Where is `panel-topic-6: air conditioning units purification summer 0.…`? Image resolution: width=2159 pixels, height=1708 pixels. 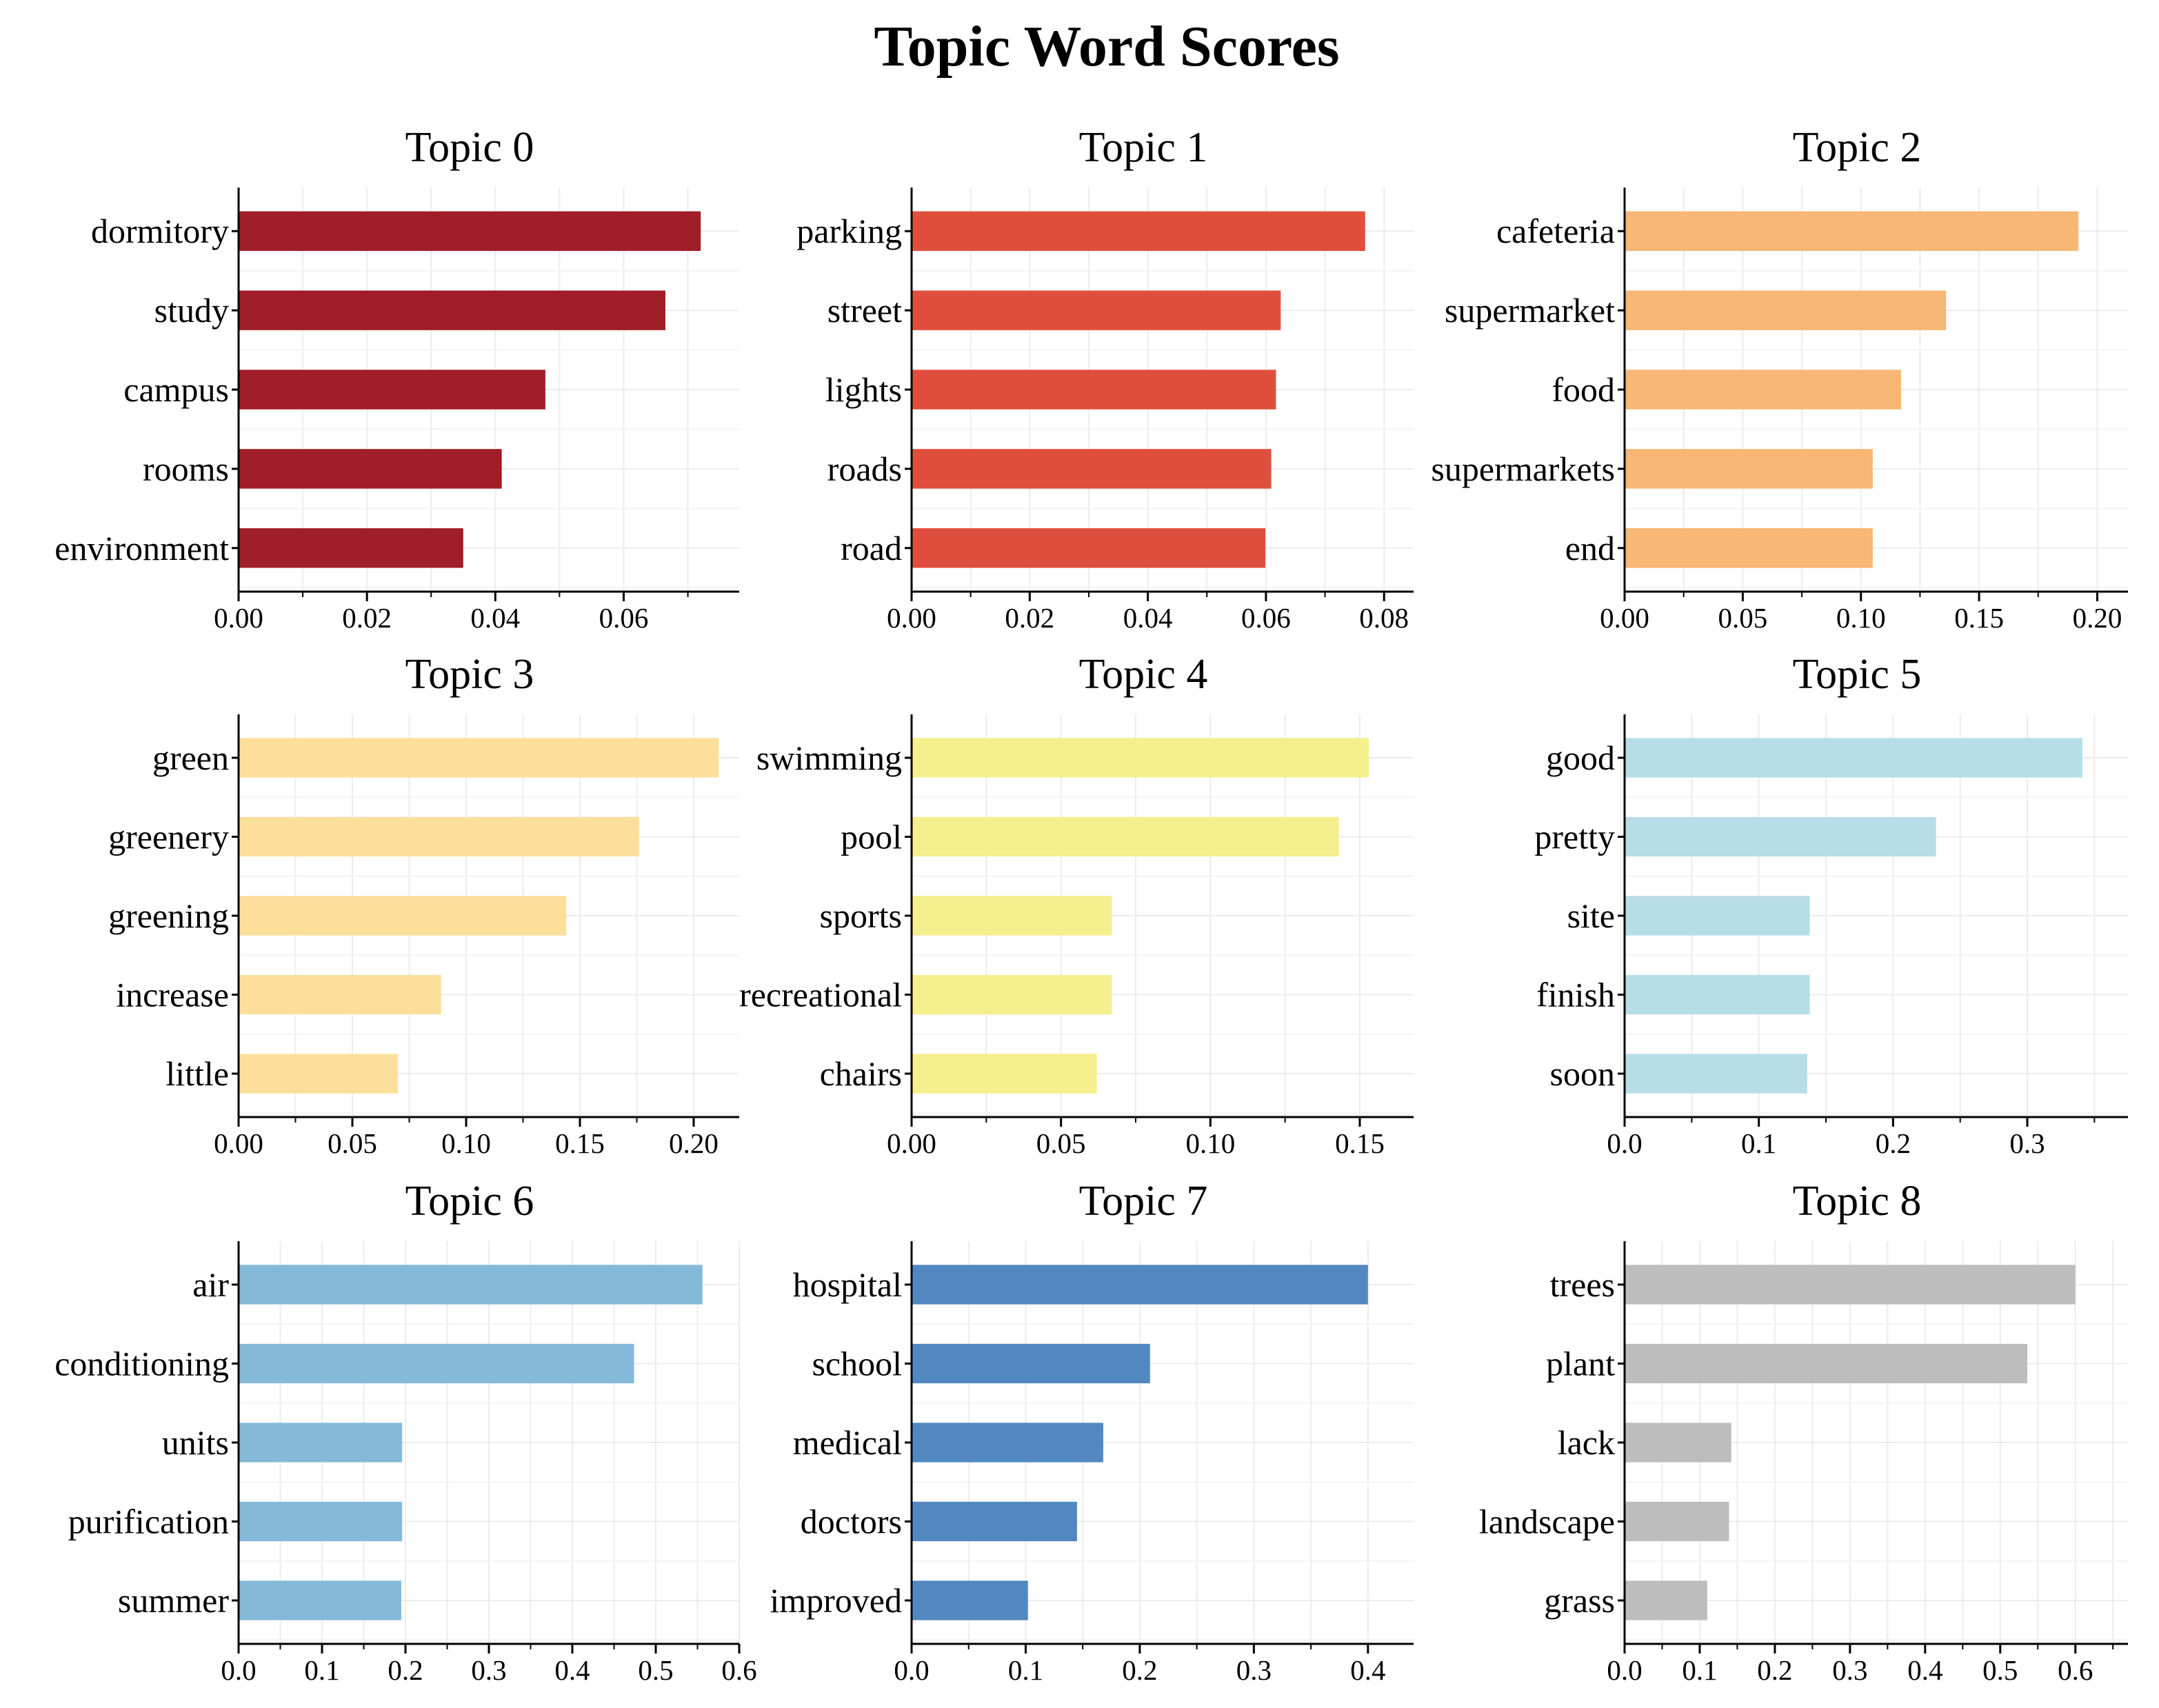 panel-topic-6: air conditioning units purification summer 0.… is located at coordinates (405, 1432).